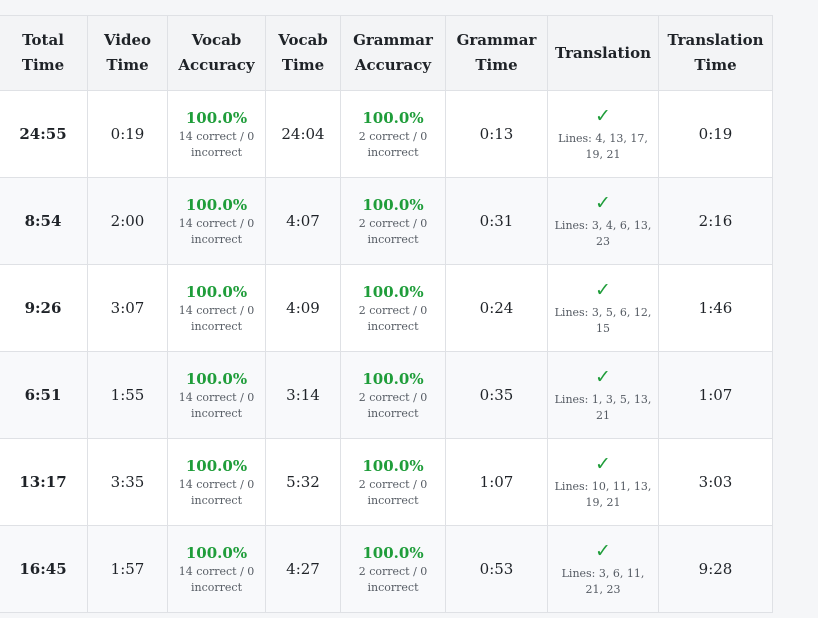  Describe the element at coordinates (715, 395) in the screenshot. I see `translation-time-cell: 1:07` at that location.